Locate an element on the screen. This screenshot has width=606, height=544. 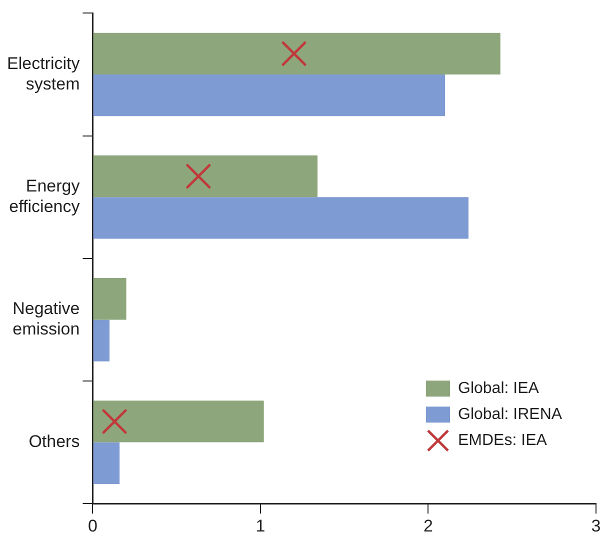
x-tick-label: 0 is located at coordinates (93, 526).